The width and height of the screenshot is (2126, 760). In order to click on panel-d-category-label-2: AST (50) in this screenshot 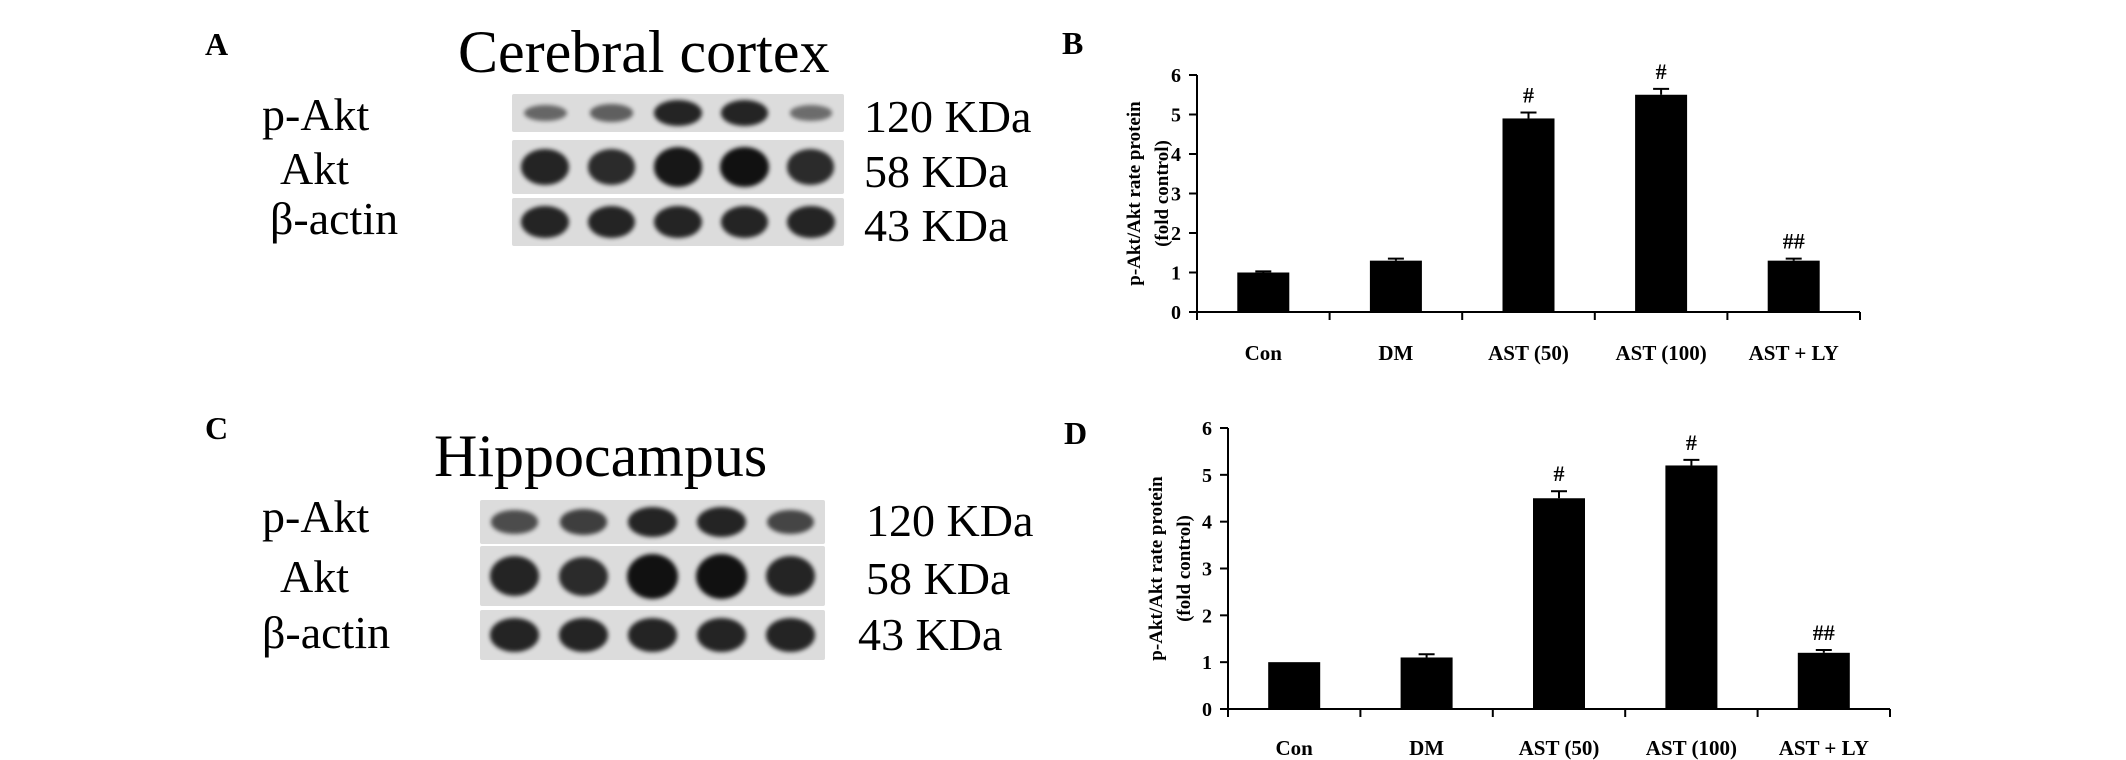, I will do `click(1559, 748)`.